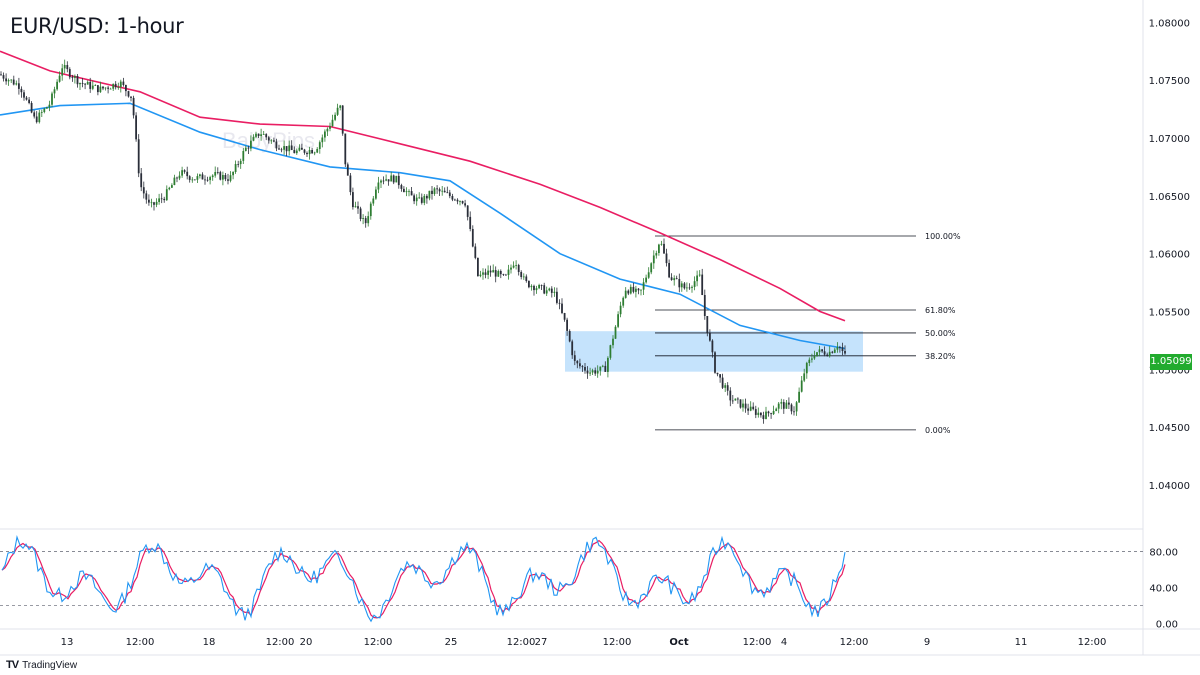  I want to click on fibonacci-retracement: 100.00% 61.80% 50.00% 38.20% 0.00%, so click(808, 333).